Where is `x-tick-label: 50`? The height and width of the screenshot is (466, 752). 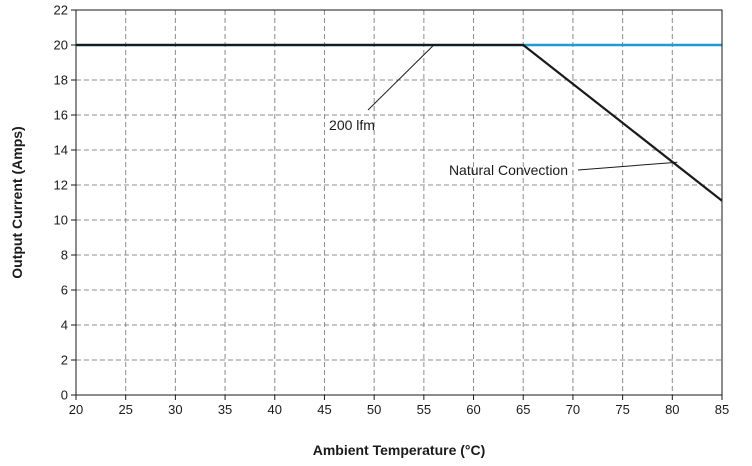
x-tick-label: 50 is located at coordinates (374, 409).